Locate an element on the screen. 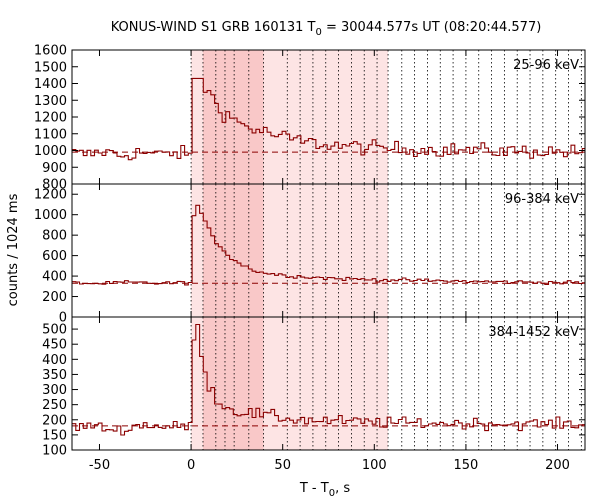 The image size is (600, 500). x-tick-label: 0 is located at coordinates (191, 465).